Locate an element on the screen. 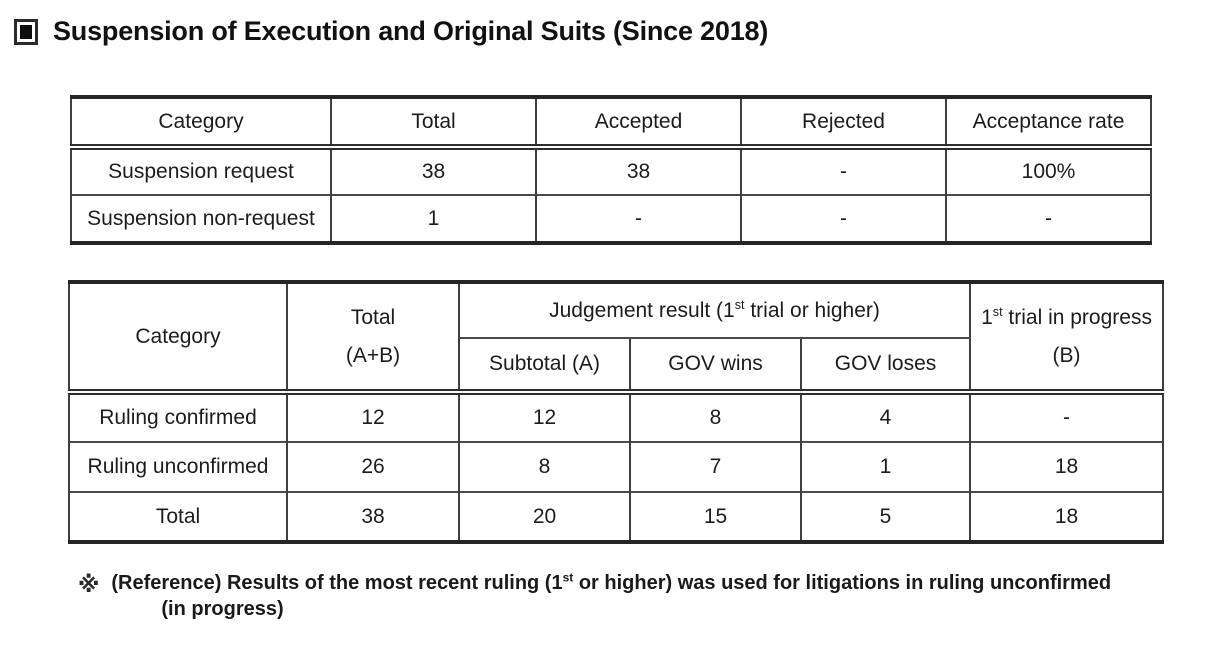 Image resolution: width=1212 pixels, height=654 pixels. t1-header-accepted: Accepted is located at coordinates (638, 123).